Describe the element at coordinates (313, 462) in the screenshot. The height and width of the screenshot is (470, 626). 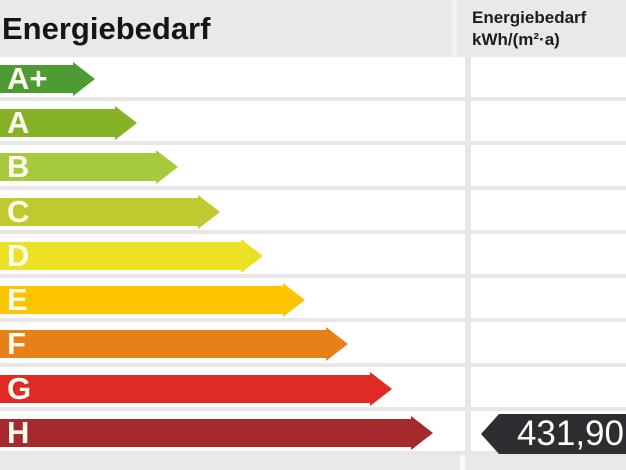
I see `chart-footer` at that location.